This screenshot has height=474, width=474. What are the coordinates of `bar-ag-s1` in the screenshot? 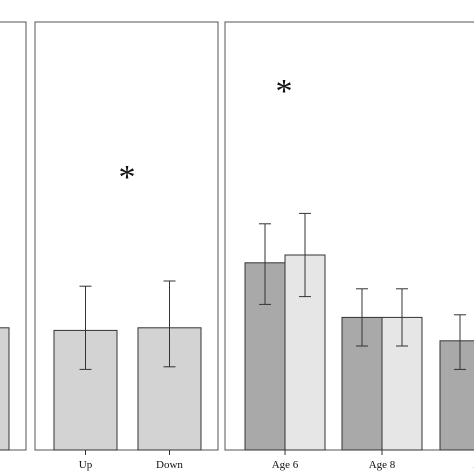 It's located at (456, 395).